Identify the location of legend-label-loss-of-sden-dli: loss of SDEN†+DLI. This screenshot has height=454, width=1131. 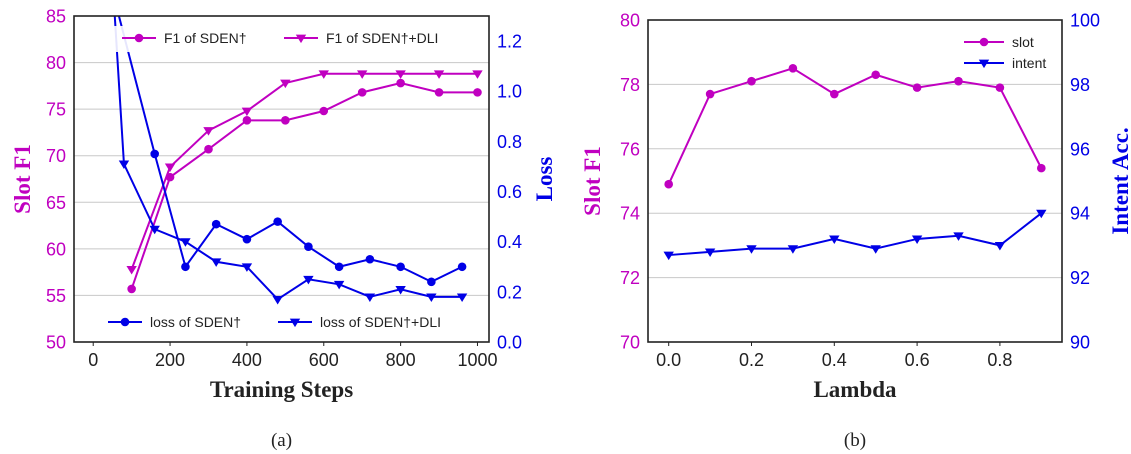
(380, 322).